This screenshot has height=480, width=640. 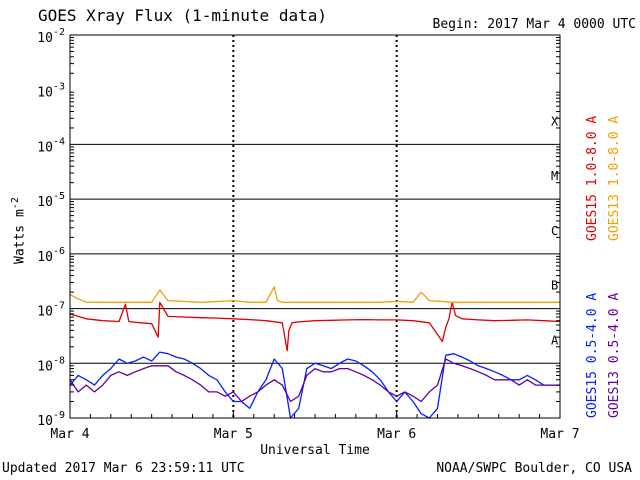 What do you see at coordinates (51, 364) in the screenshot?
I see `y-tick-label: 10⁻⁸` at bounding box center [51, 364].